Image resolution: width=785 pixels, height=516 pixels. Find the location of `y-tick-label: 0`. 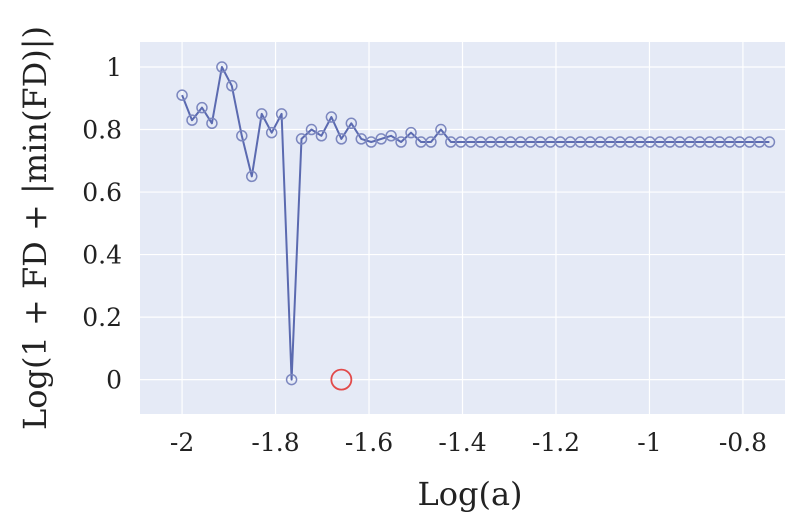

y-tick-label: 0 is located at coordinates (114, 380).